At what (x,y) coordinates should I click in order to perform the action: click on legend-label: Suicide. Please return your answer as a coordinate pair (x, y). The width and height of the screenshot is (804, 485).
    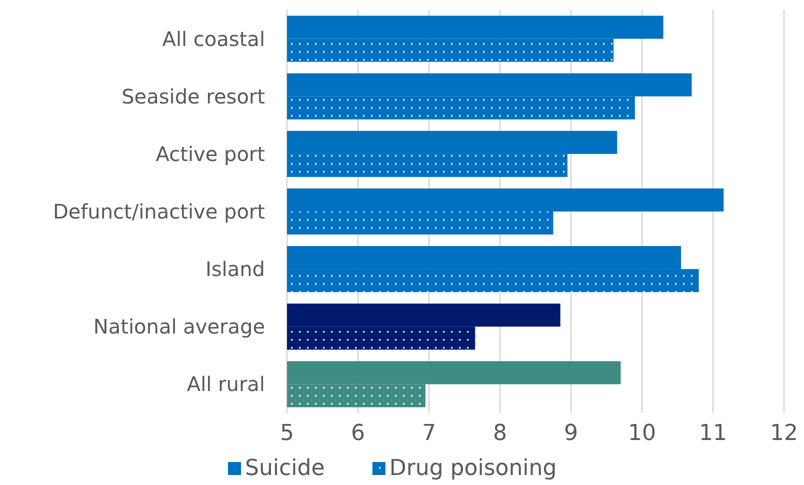
    Looking at the image, I should click on (285, 468).